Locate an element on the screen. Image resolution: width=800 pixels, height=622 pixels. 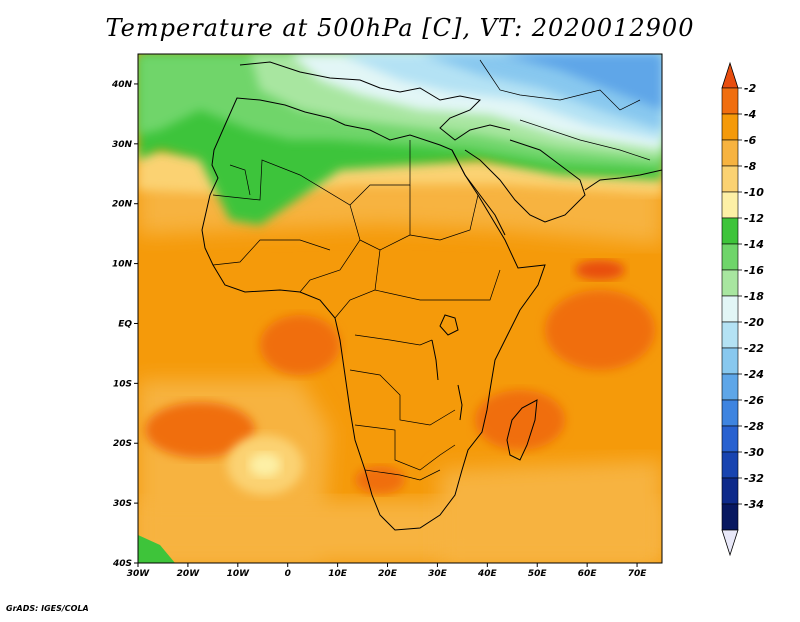
field-cool-core is located at coordinates (265, 465).